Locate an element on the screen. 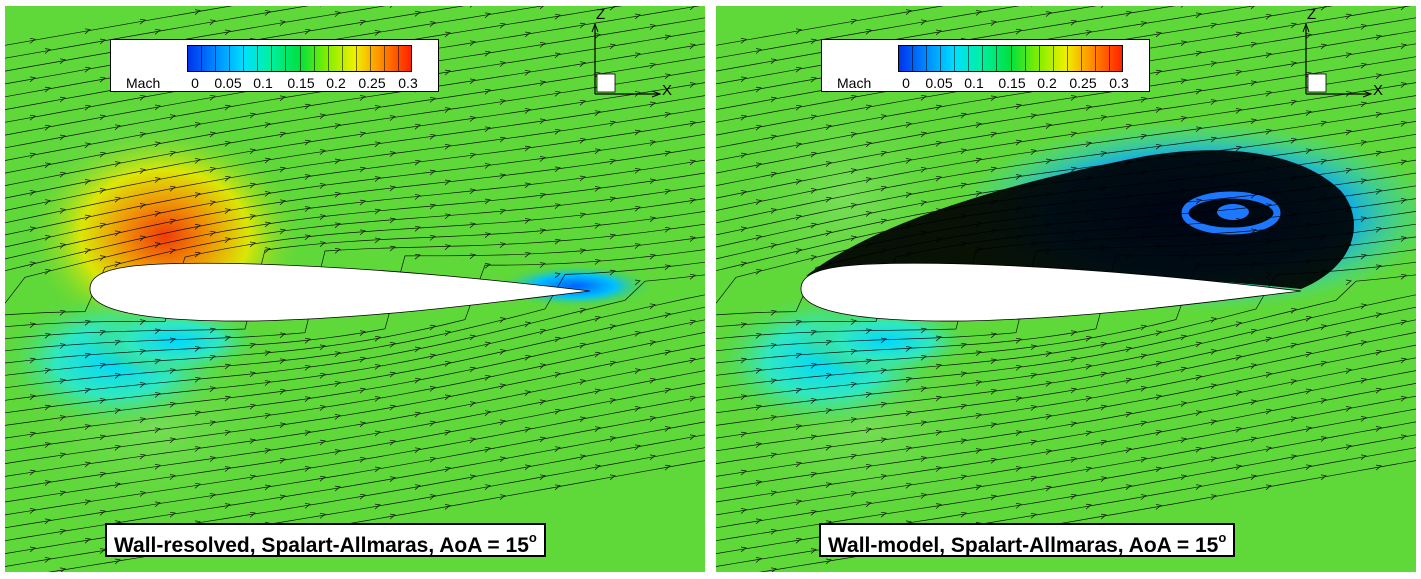 The image size is (1421, 579). legend-tick-label: 0.05 is located at coordinates (939, 83).